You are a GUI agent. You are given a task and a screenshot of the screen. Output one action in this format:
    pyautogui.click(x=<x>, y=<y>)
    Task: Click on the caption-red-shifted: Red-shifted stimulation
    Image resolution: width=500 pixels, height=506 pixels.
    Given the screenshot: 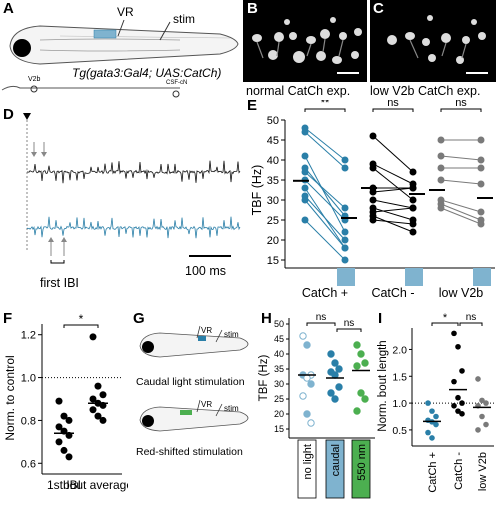 What is the action you would take?
    pyautogui.click(x=189, y=452)
    